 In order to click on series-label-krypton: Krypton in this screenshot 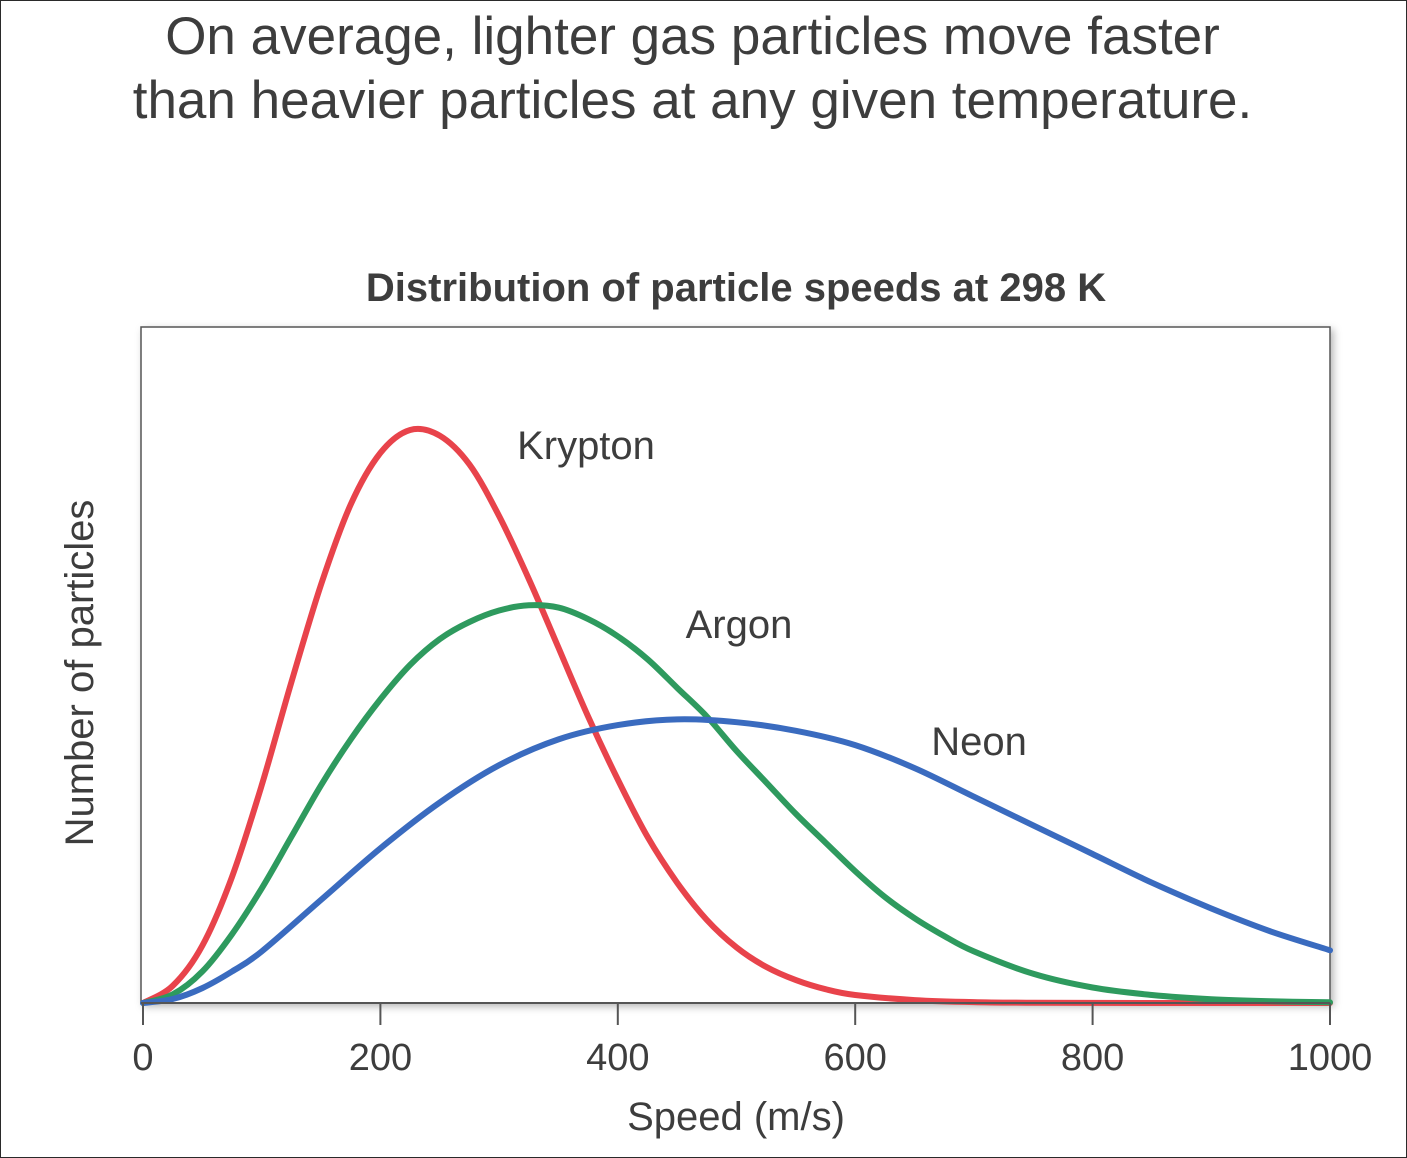, I will do `click(586, 446)`.